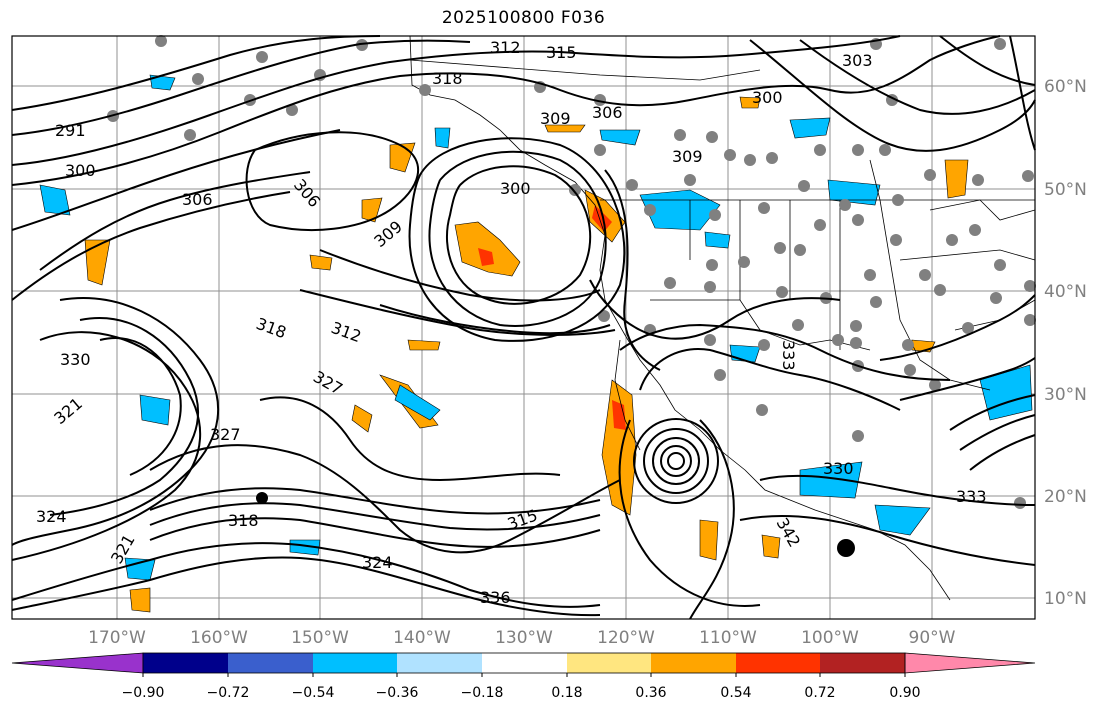 This screenshot has width=1105, height=712. Describe the element at coordinates (495, 597) in the screenshot. I see `contour-label-336: 336` at that location.